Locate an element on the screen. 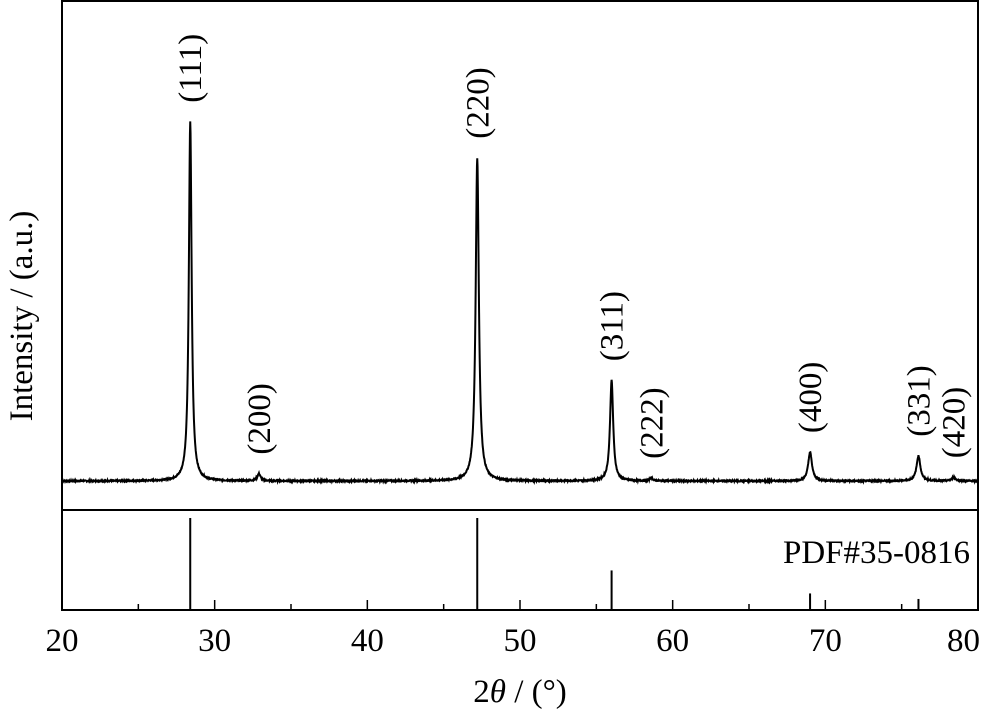  x-tick-label: 80 is located at coordinates (963, 641).